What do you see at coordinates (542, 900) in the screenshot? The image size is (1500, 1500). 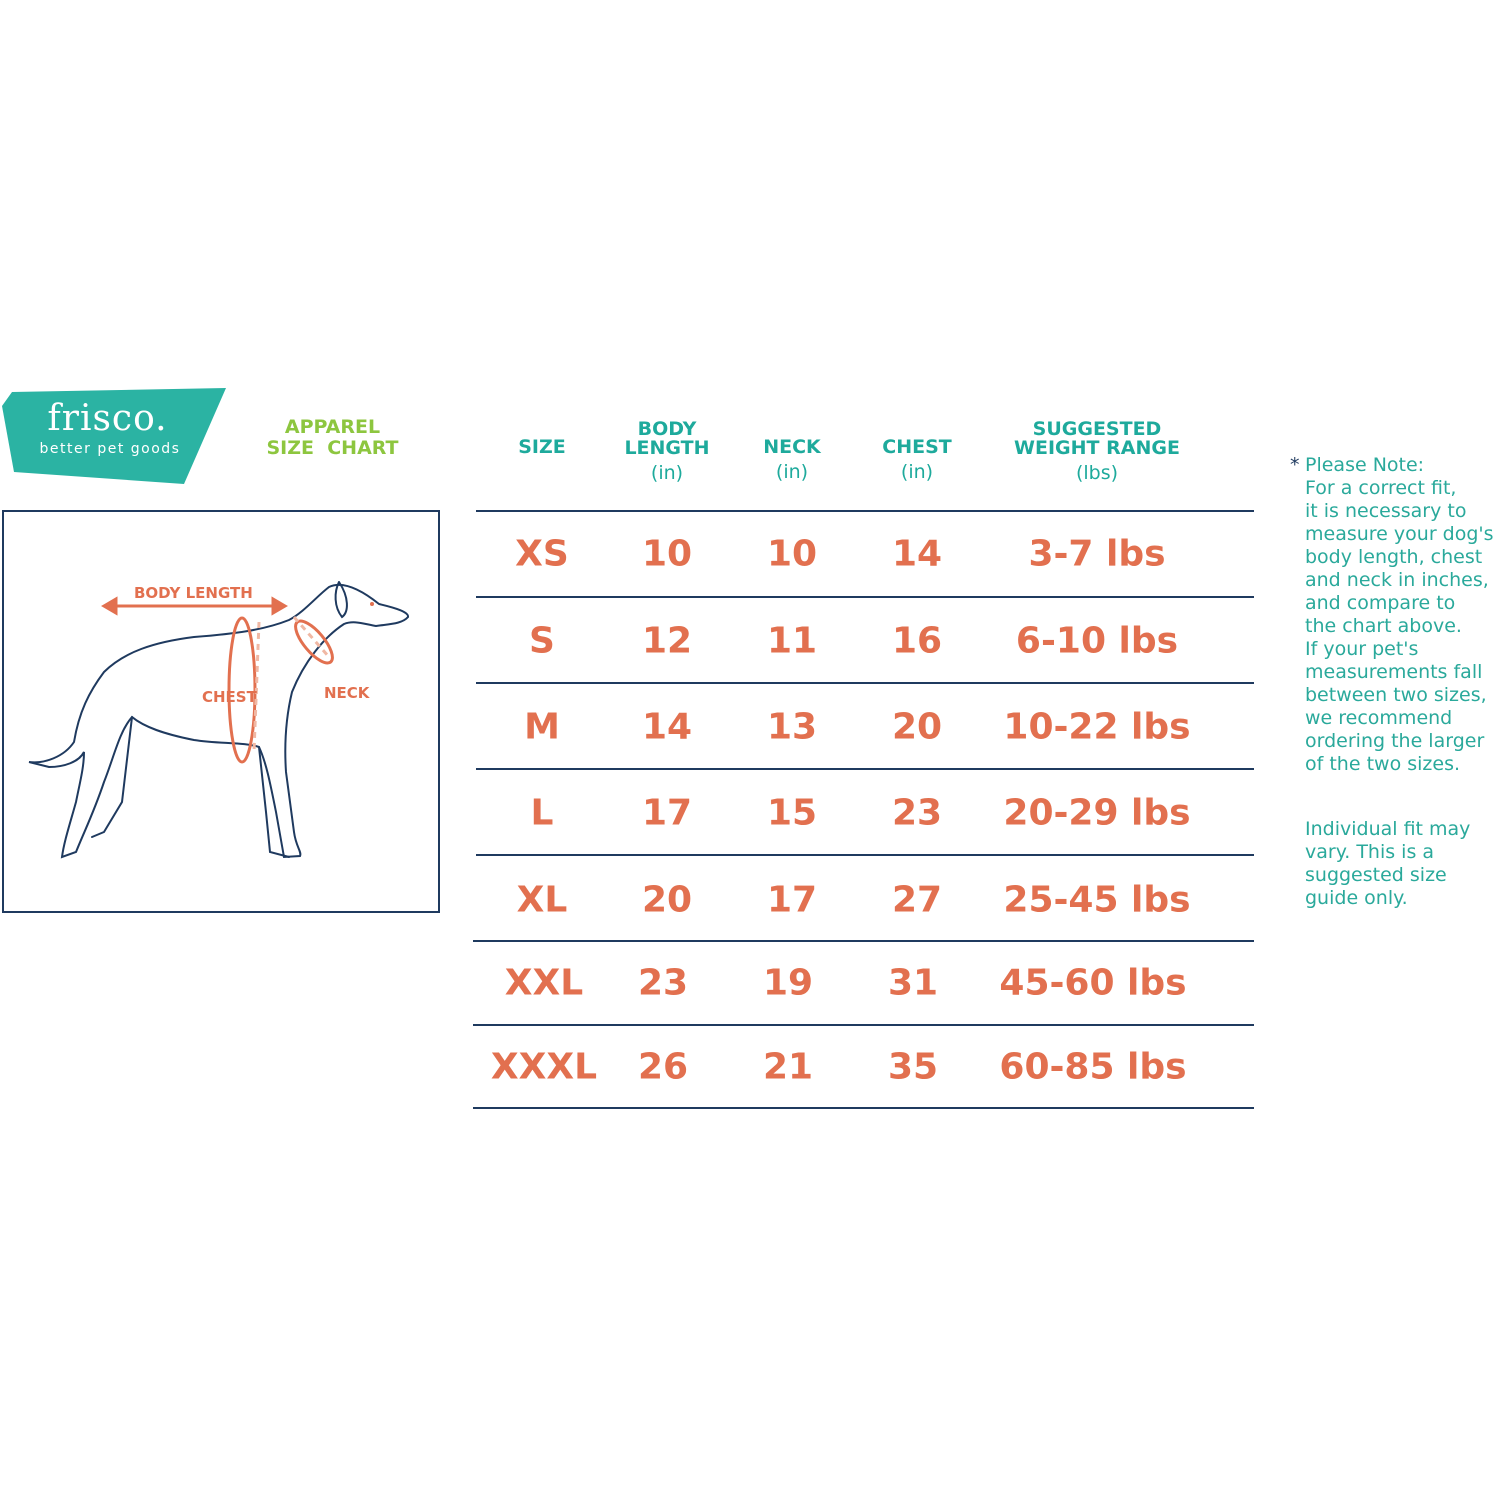 I see `table-cell: XL` at bounding box center [542, 900].